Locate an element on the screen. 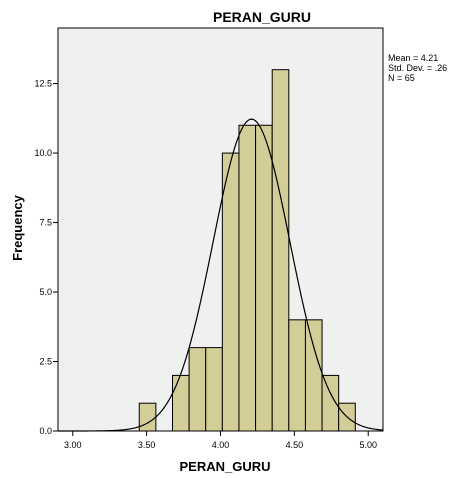 Image resolution: width=461 pixels, height=478 pixels. y-tick-label: 12.5 is located at coordinates (43, 84).